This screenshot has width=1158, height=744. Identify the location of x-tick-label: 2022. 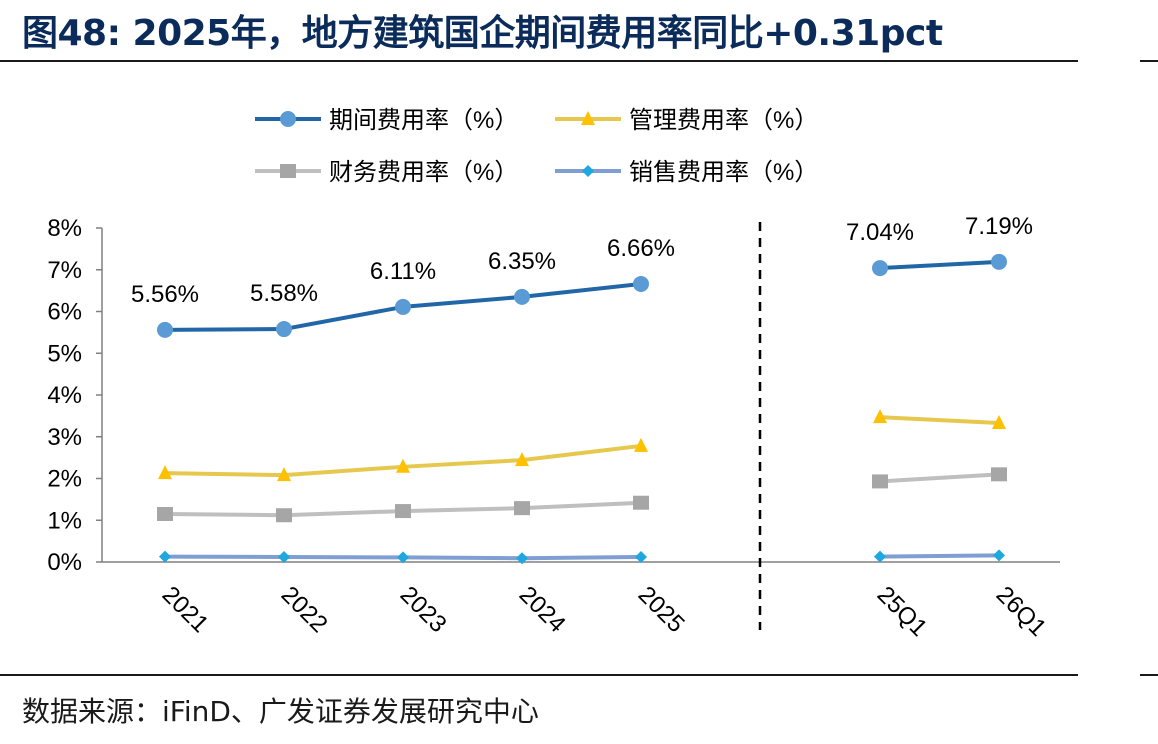
(304, 609).